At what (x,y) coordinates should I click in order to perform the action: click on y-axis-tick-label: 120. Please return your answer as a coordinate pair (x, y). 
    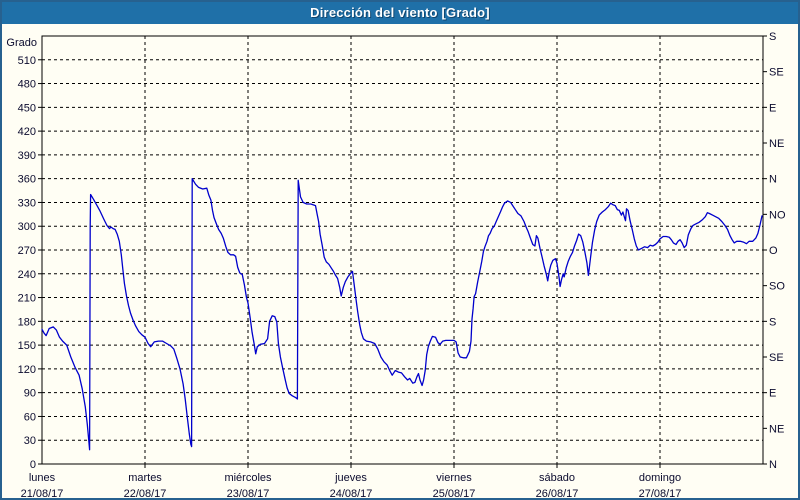
    Looking at the image, I should click on (27, 370).